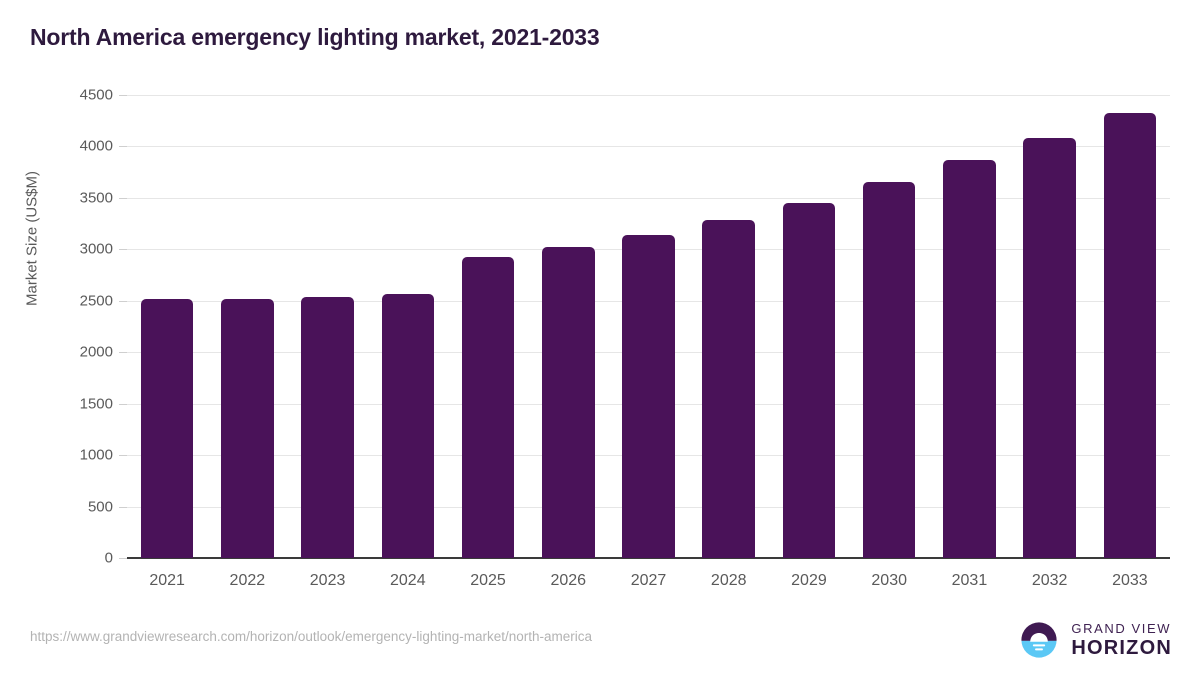  What do you see at coordinates (1121, 628) in the screenshot?
I see `brand-name-top: GRAND VIEW` at bounding box center [1121, 628].